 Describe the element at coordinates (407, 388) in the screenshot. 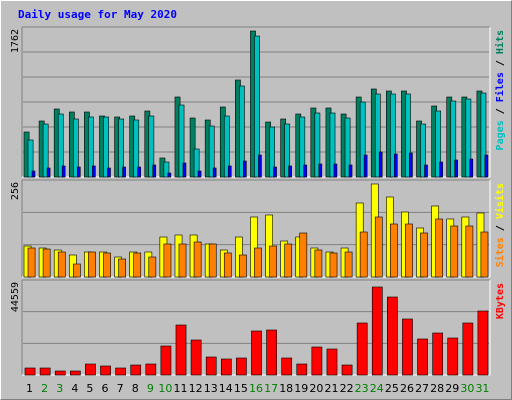

I see `x-tick-label: 26` at that location.